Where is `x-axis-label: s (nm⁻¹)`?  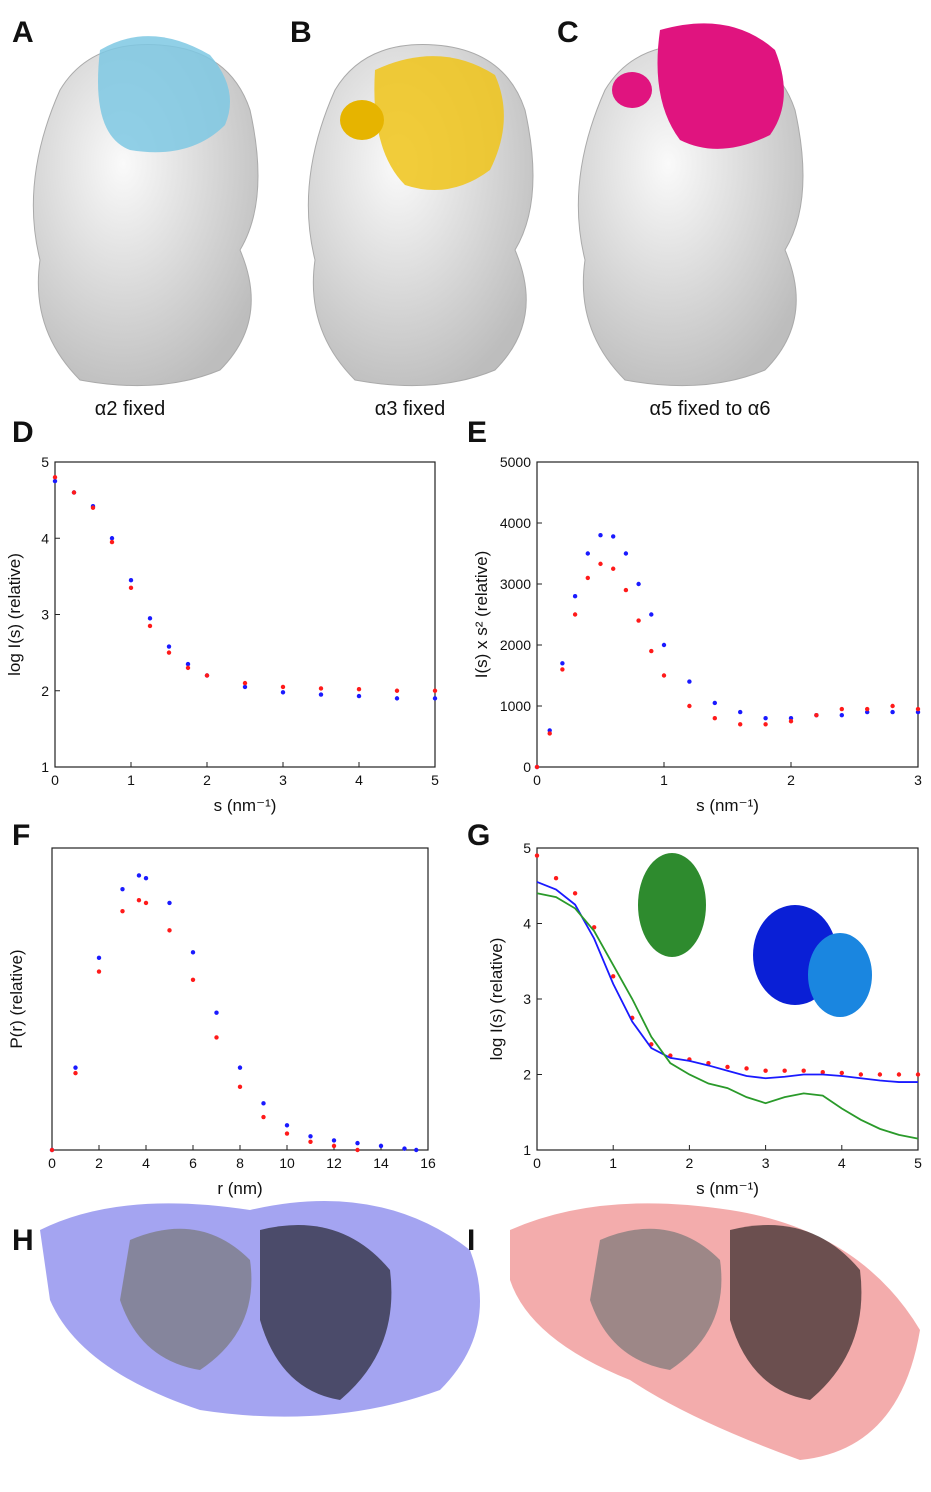 x-axis-label: s (nm⁻¹) is located at coordinates (245, 805).